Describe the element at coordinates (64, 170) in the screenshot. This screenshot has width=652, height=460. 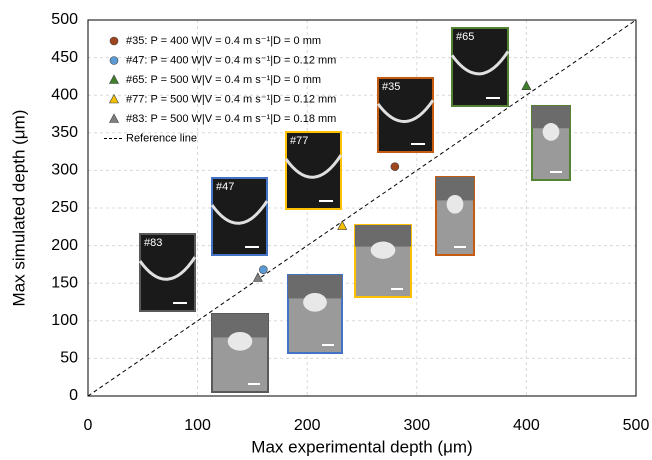
I see `y-tick-label: 300` at that location.